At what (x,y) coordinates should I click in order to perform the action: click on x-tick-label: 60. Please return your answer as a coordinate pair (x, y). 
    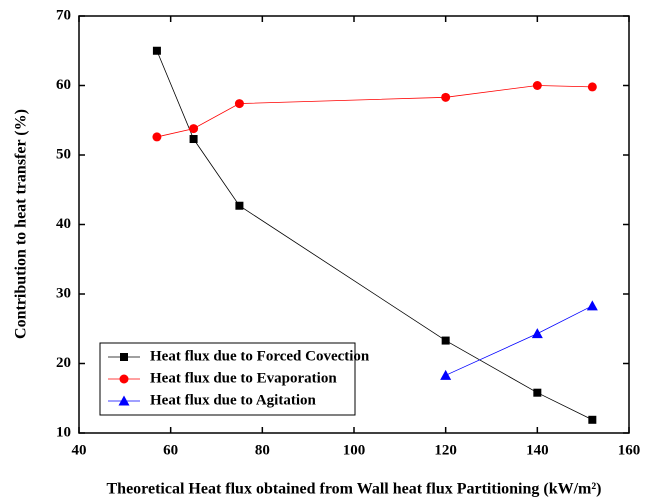
    Looking at the image, I should click on (170, 450).